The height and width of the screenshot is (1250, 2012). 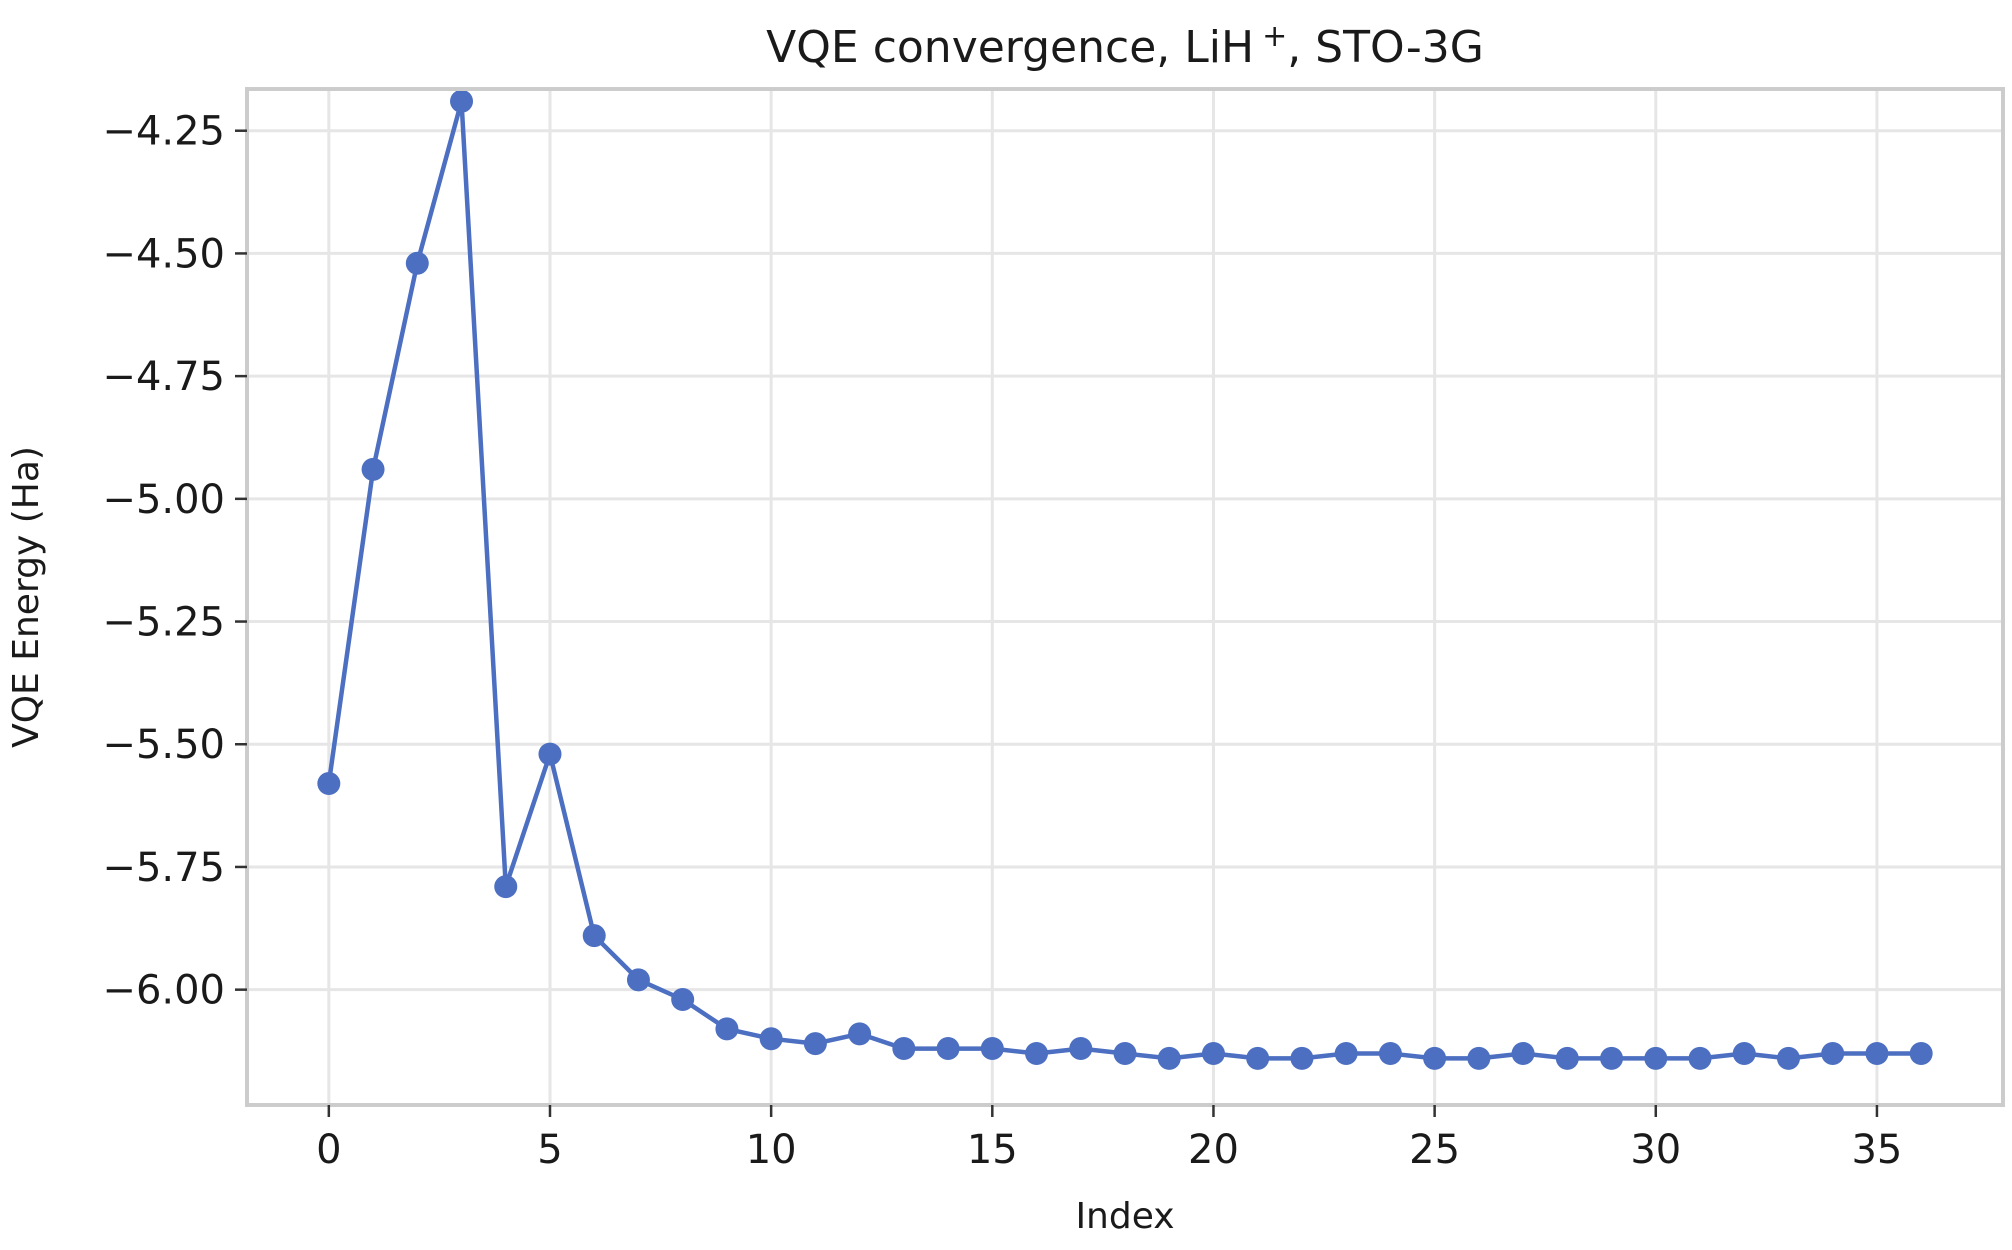 I want to click on title-superscript: +, so click(x=1274, y=36).